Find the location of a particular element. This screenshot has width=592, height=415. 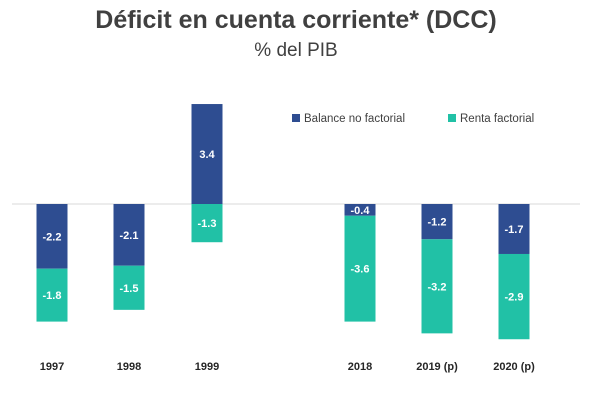

bar-balance-no-factorial-1998 is located at coordinates (129, 235).